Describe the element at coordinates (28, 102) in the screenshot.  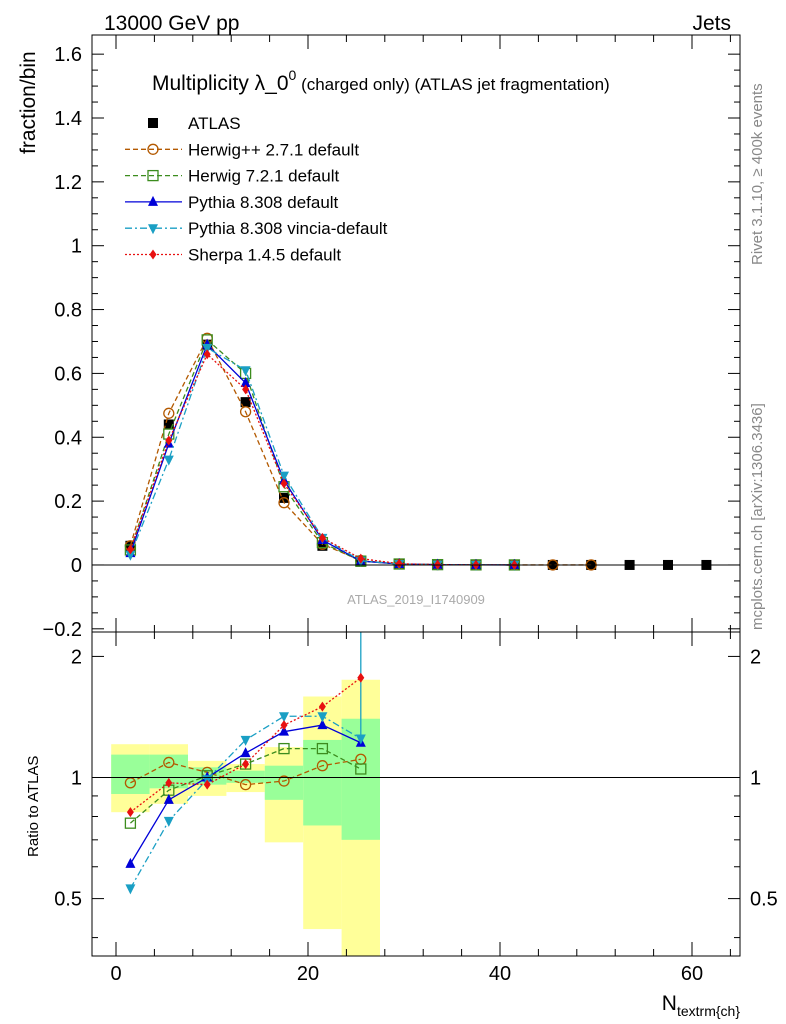
I see `main-y-axis-label: fraction/bin` at that location.